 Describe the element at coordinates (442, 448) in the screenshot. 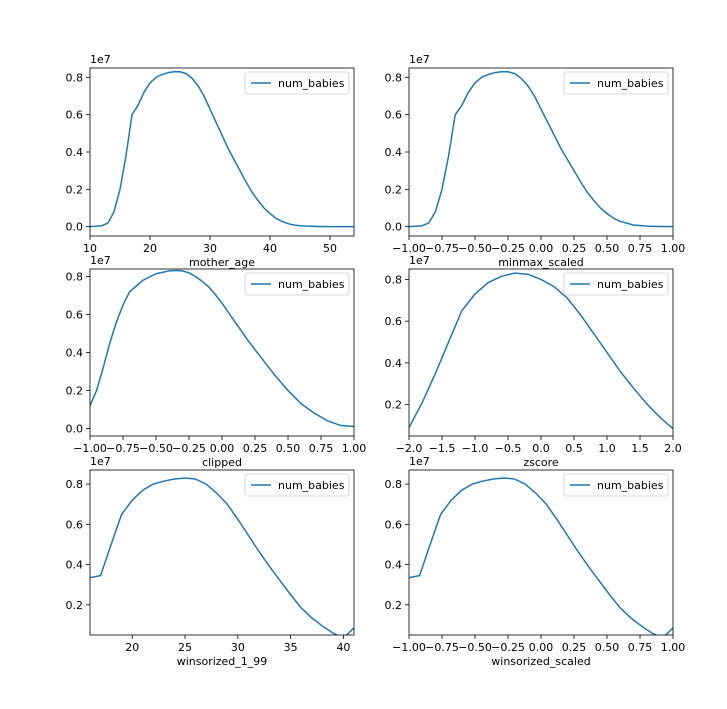

I see `x-tick-label: −1.5` at that location.